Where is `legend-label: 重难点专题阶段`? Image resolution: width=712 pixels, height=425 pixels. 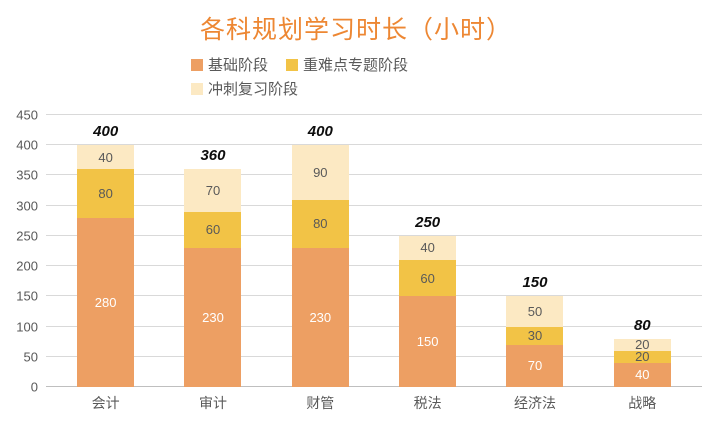
legend-label: 重难点专题阶段 is located at coordinates (356, 65).